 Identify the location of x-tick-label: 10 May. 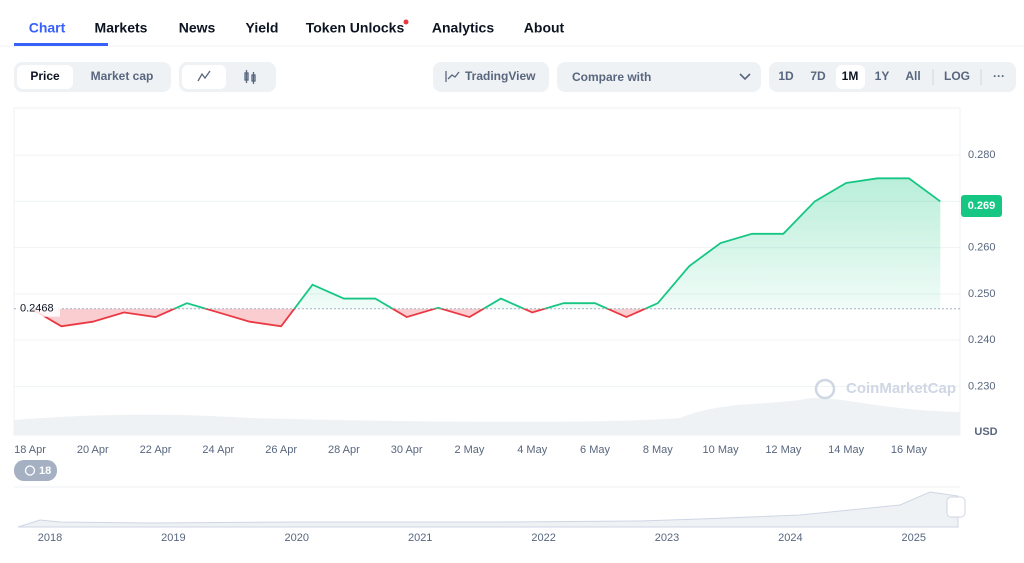
(721, 450).